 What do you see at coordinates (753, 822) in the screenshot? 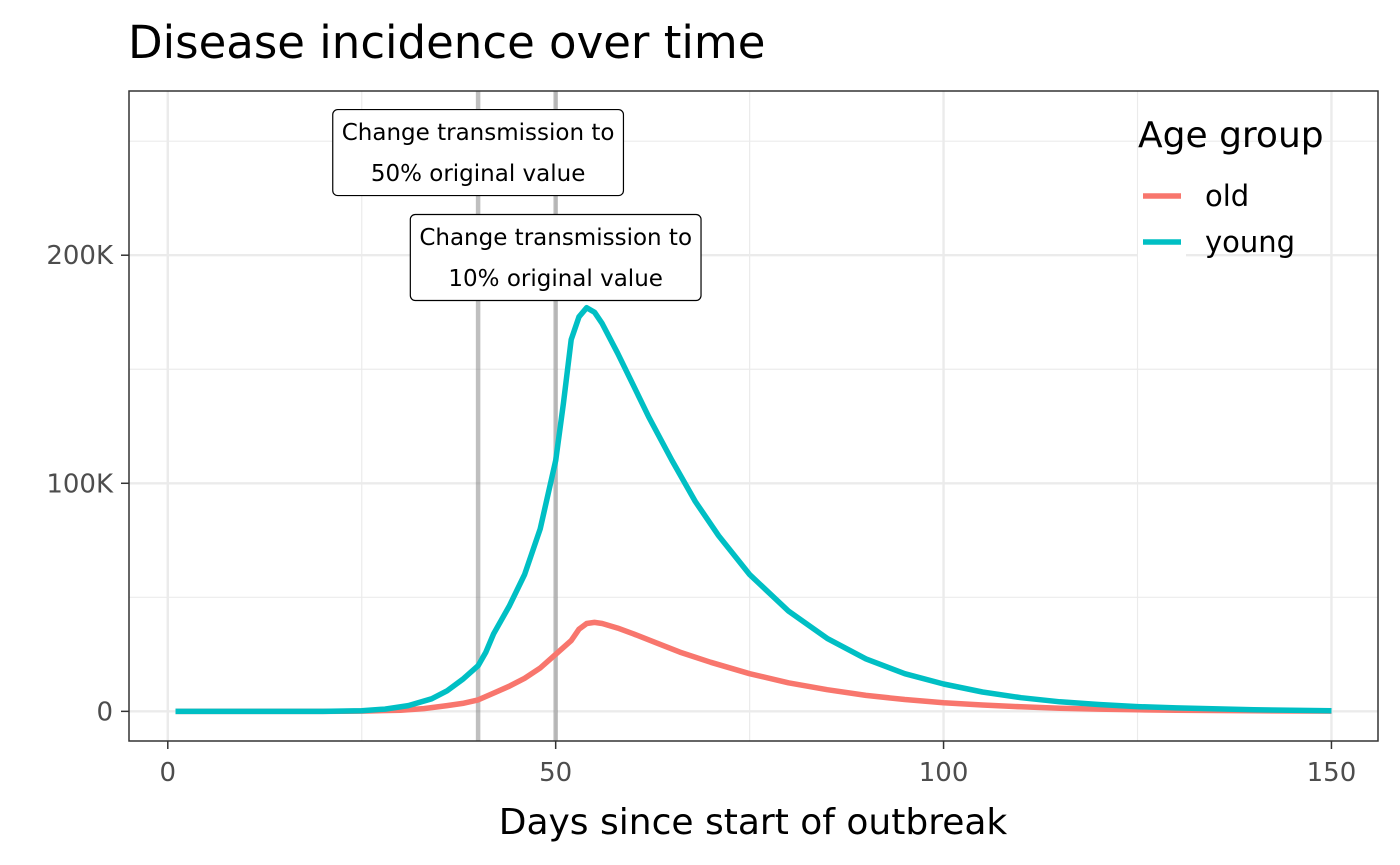
I see `x-axis-title: Days since start of outbreak` at bounding box center [753, 822].